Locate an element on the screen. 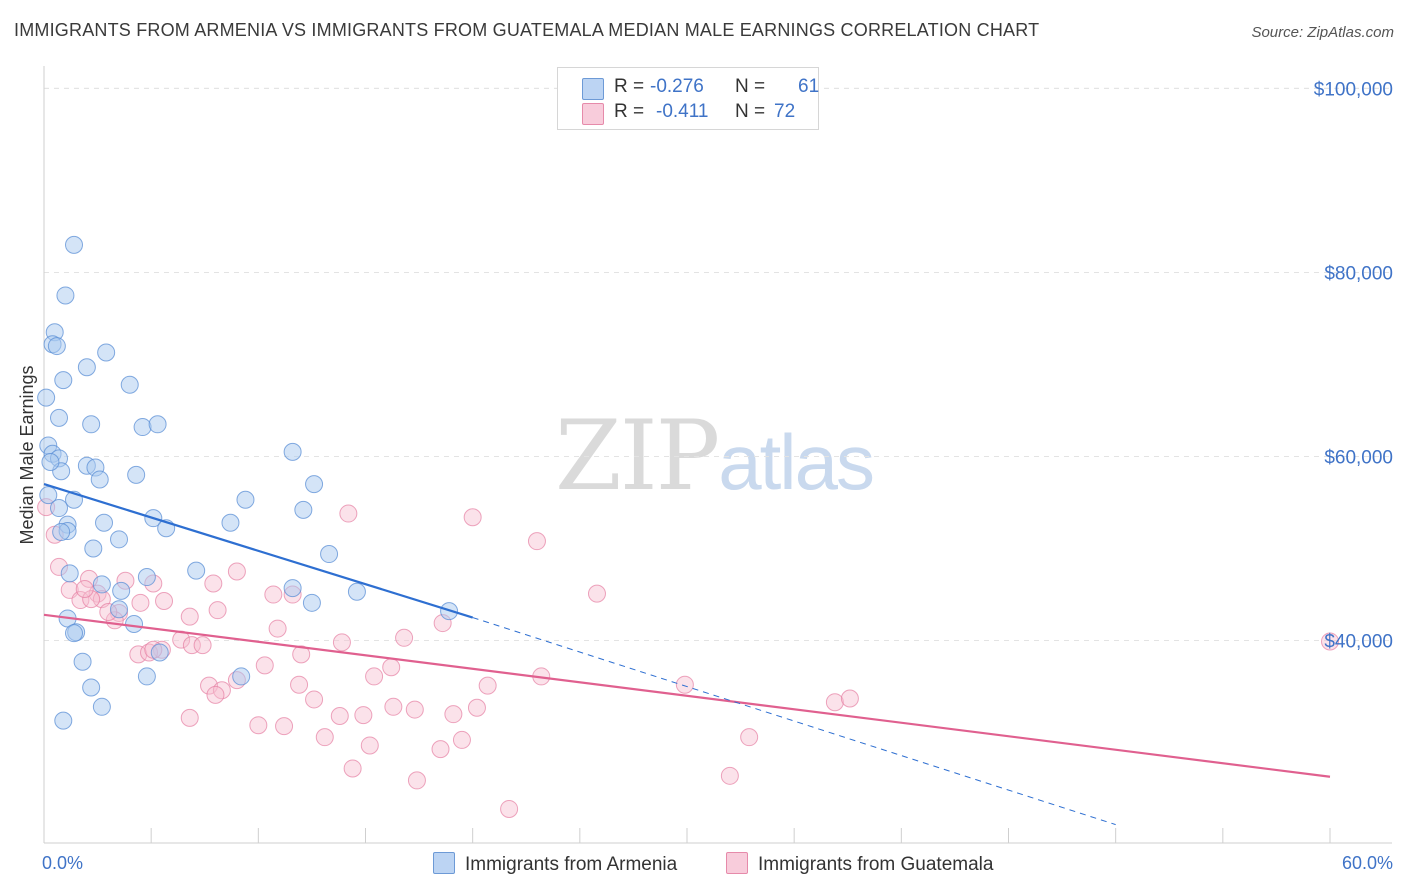 The width and height of the screenshot is (1406, 892). legend-r-value: -0.276 is located at coordinates (677, 86).